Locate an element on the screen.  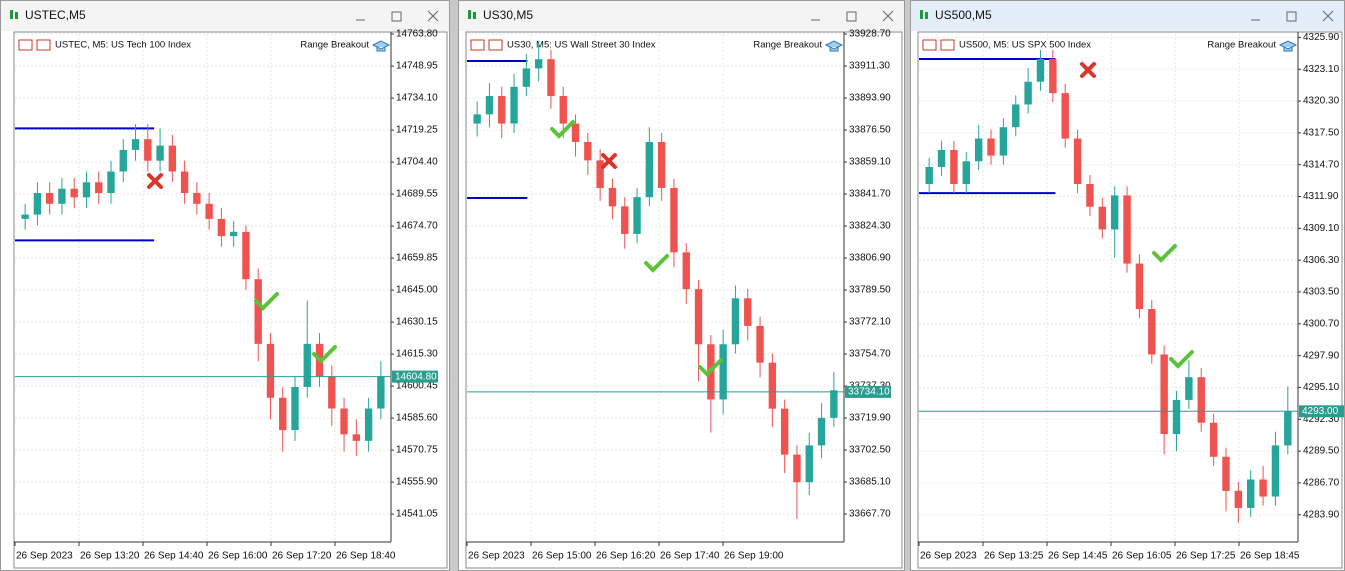
last-price-label: 33734.10 is located at coordinates (869, 392).